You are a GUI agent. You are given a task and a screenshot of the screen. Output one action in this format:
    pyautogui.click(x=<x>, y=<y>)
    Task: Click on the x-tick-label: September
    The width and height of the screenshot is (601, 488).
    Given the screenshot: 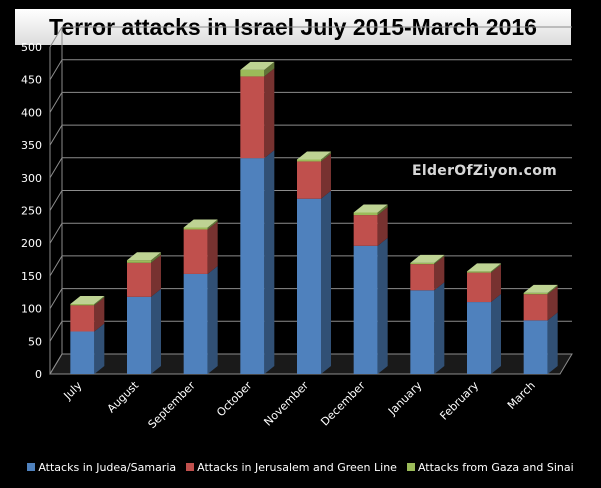 What is the action you would take?
    pyautogui.click(x=172, y=405)
    